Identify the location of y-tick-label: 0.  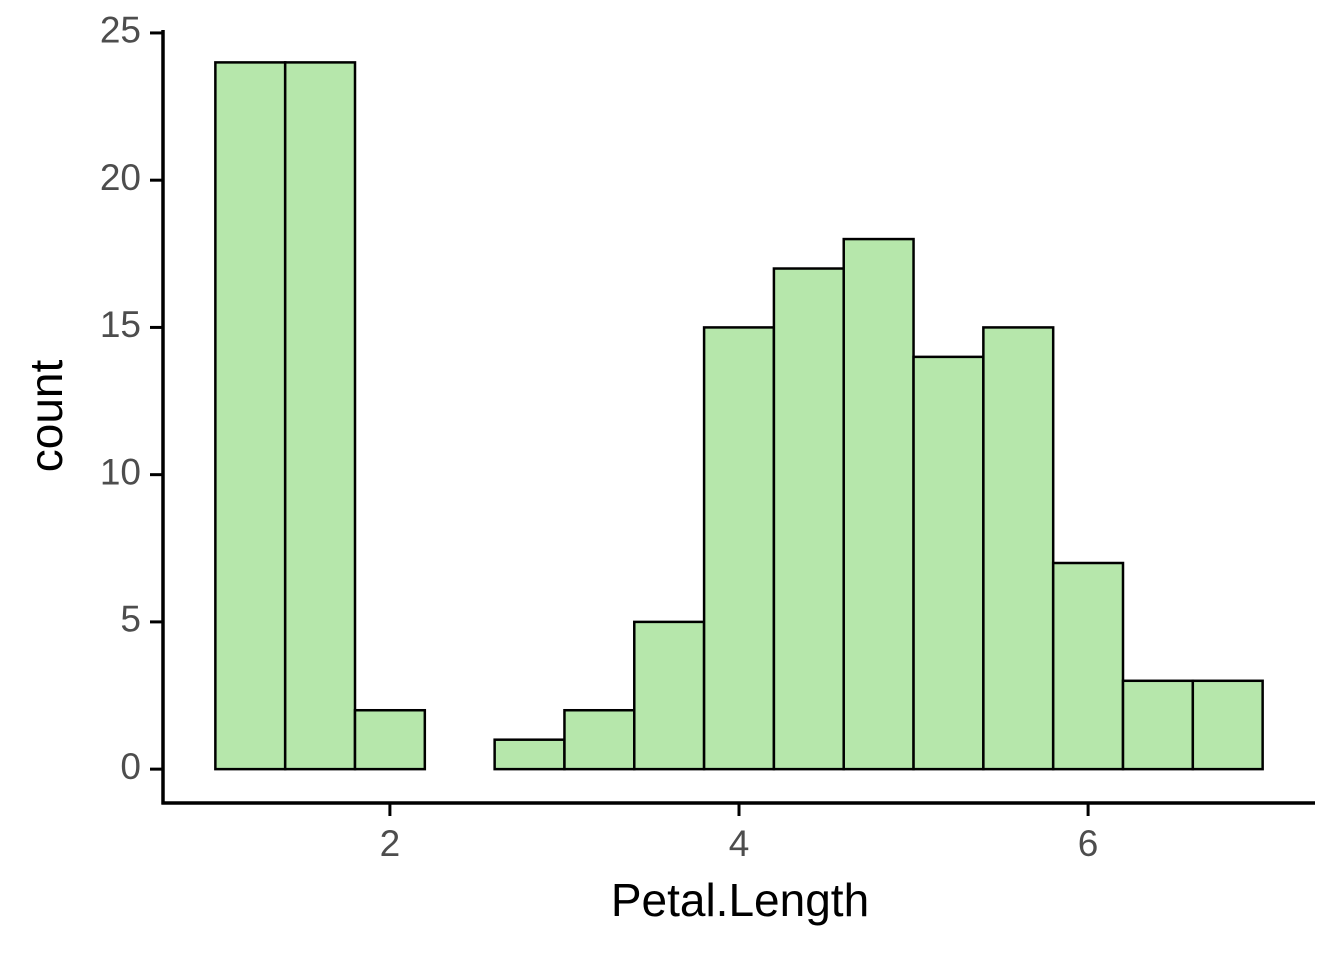
(130, 766).